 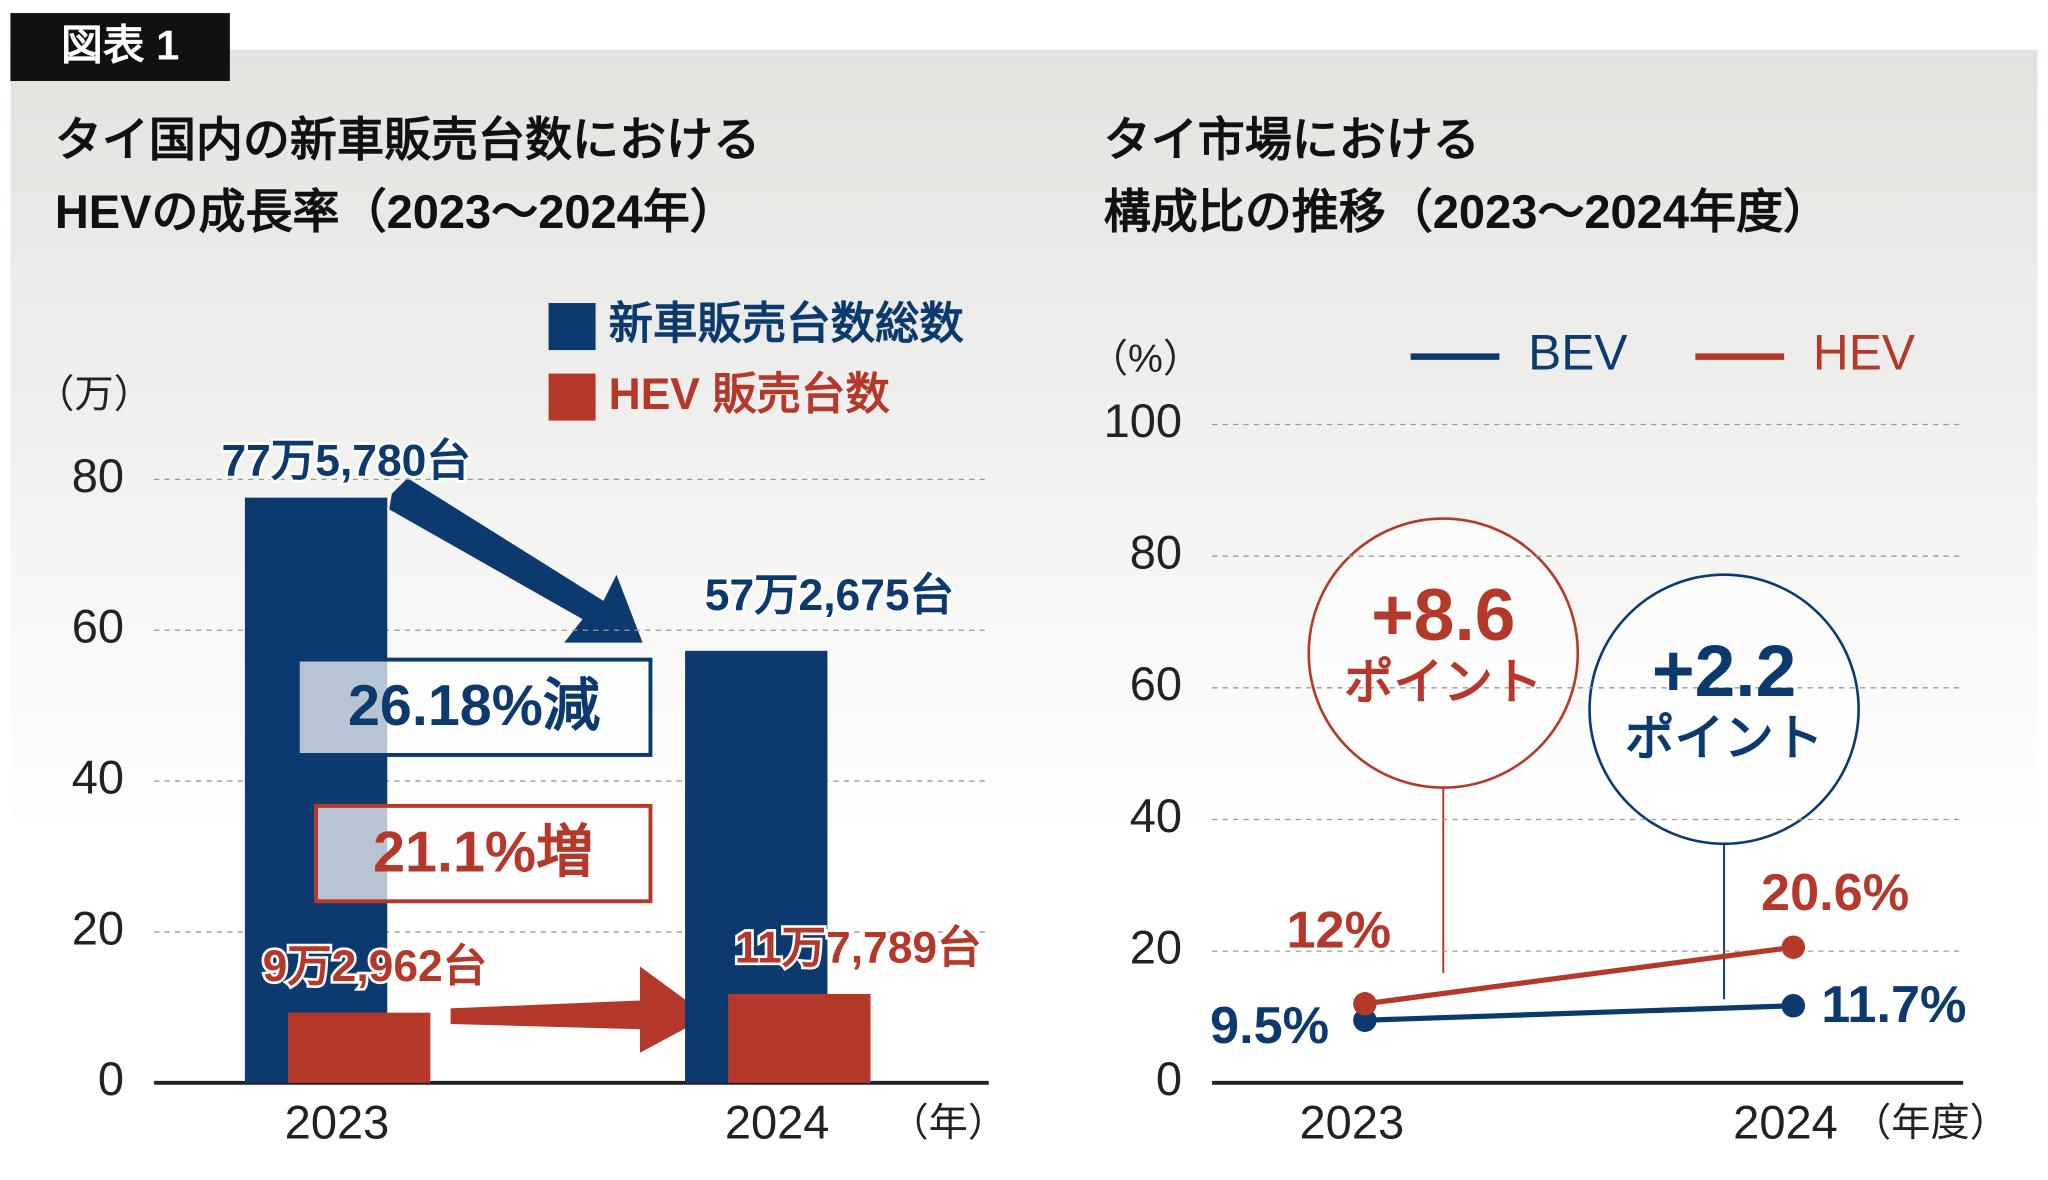 I want to click on growth-arrow, so click(x=579, y=1009).